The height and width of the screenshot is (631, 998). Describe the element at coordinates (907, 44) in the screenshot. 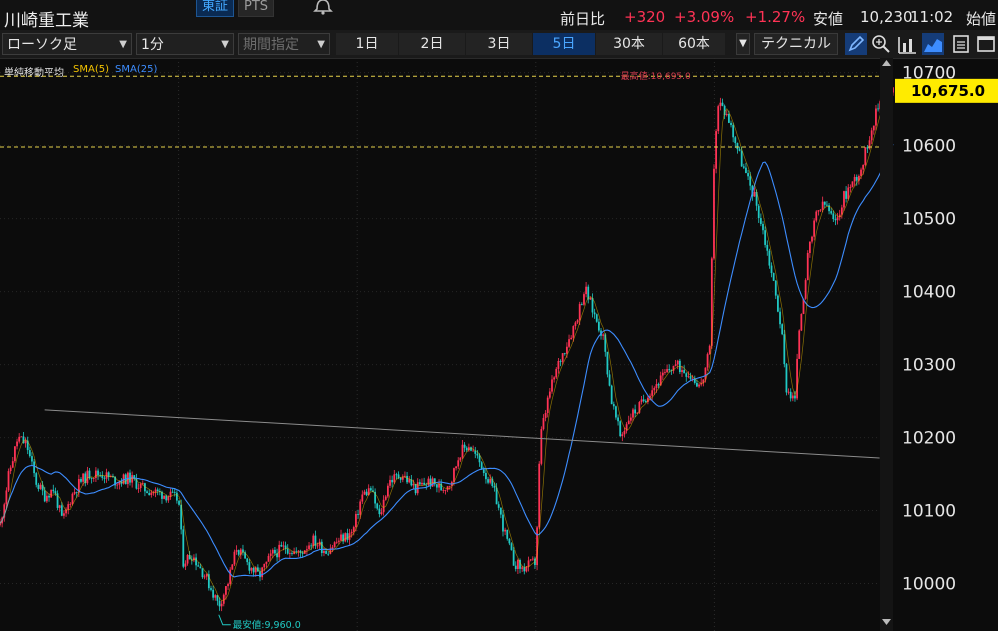

I see `volume-icon` at that location.